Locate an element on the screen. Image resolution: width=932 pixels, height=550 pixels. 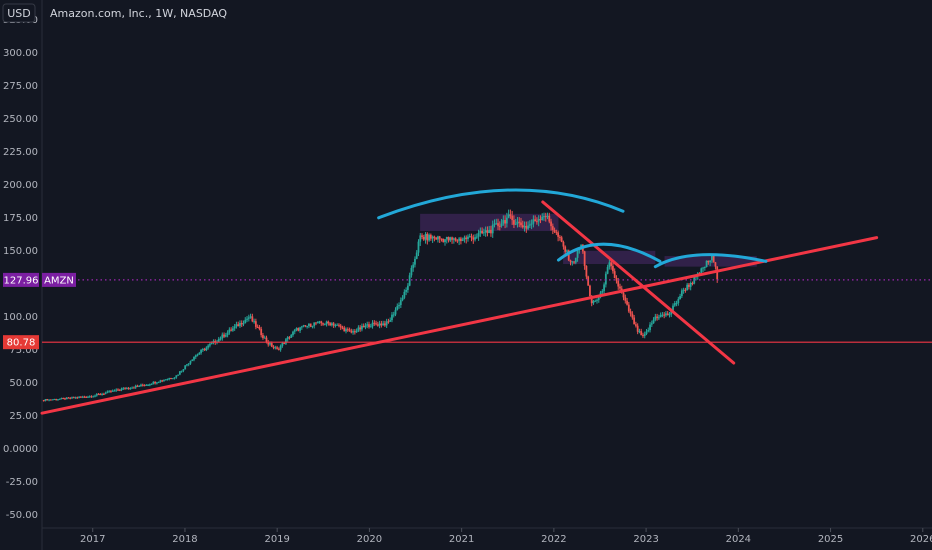
y-tick-label: 0.0000 is located at coordinates (20, 449).